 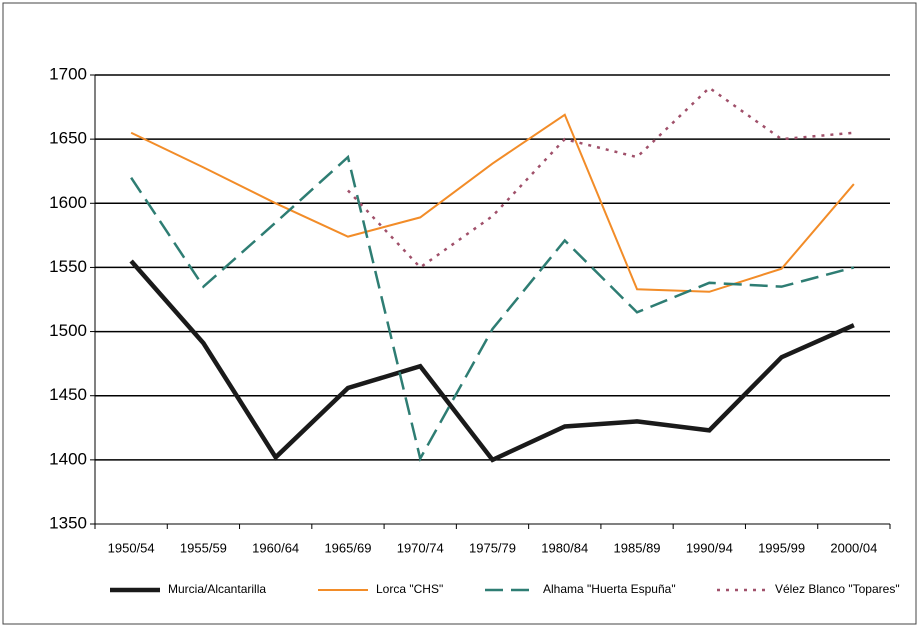 What do you see at coordinates (409, 589) in the screenshot?
I see `legend-label: Lorca "CHS"` at bounding box center [409, 589].